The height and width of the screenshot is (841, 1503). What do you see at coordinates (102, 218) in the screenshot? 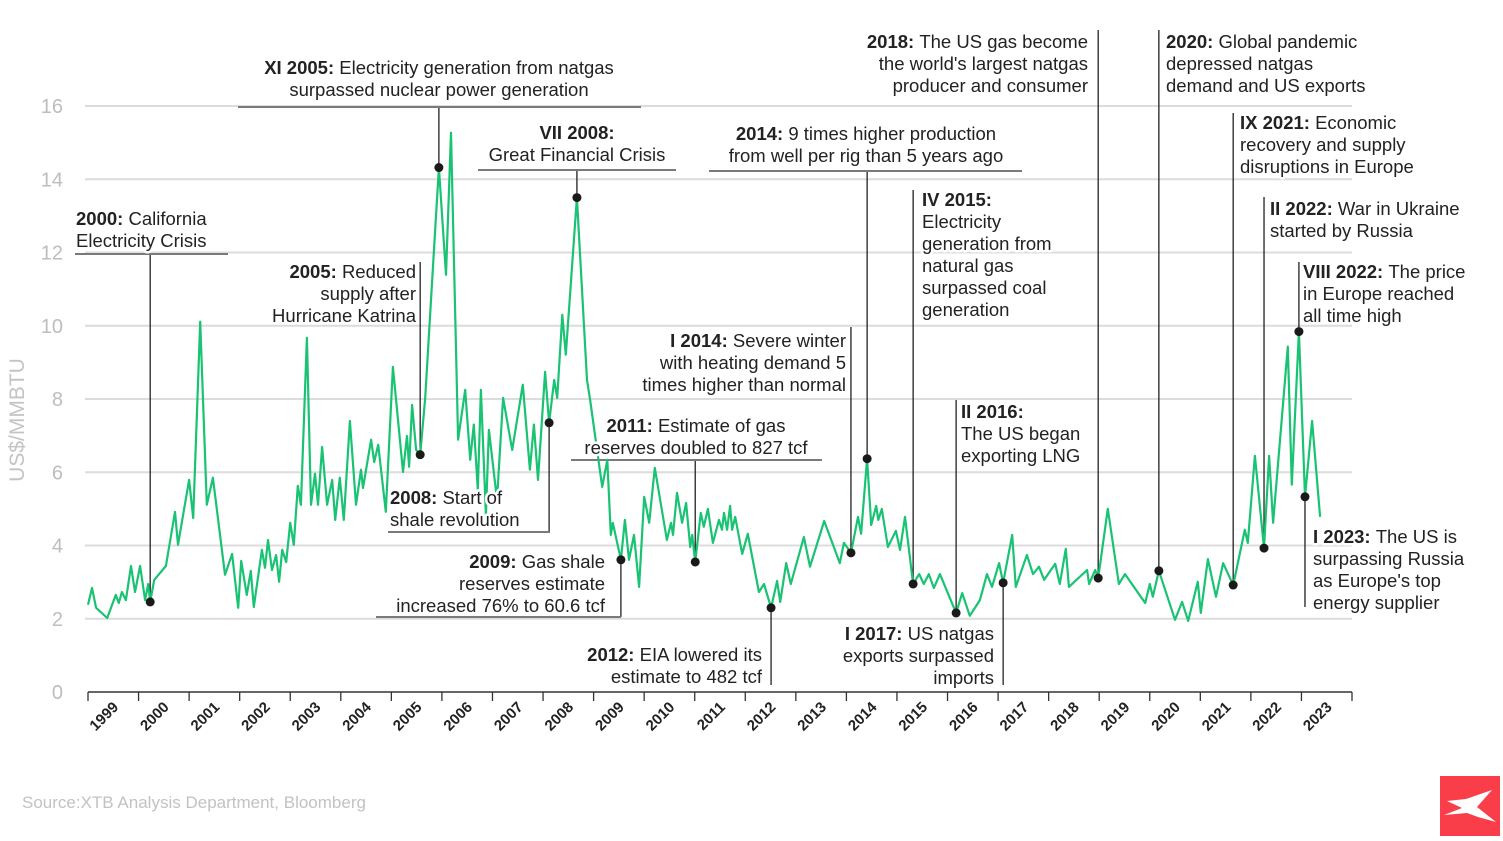
I see `annotation-date: 2000:` at bounding box center [102, 218].